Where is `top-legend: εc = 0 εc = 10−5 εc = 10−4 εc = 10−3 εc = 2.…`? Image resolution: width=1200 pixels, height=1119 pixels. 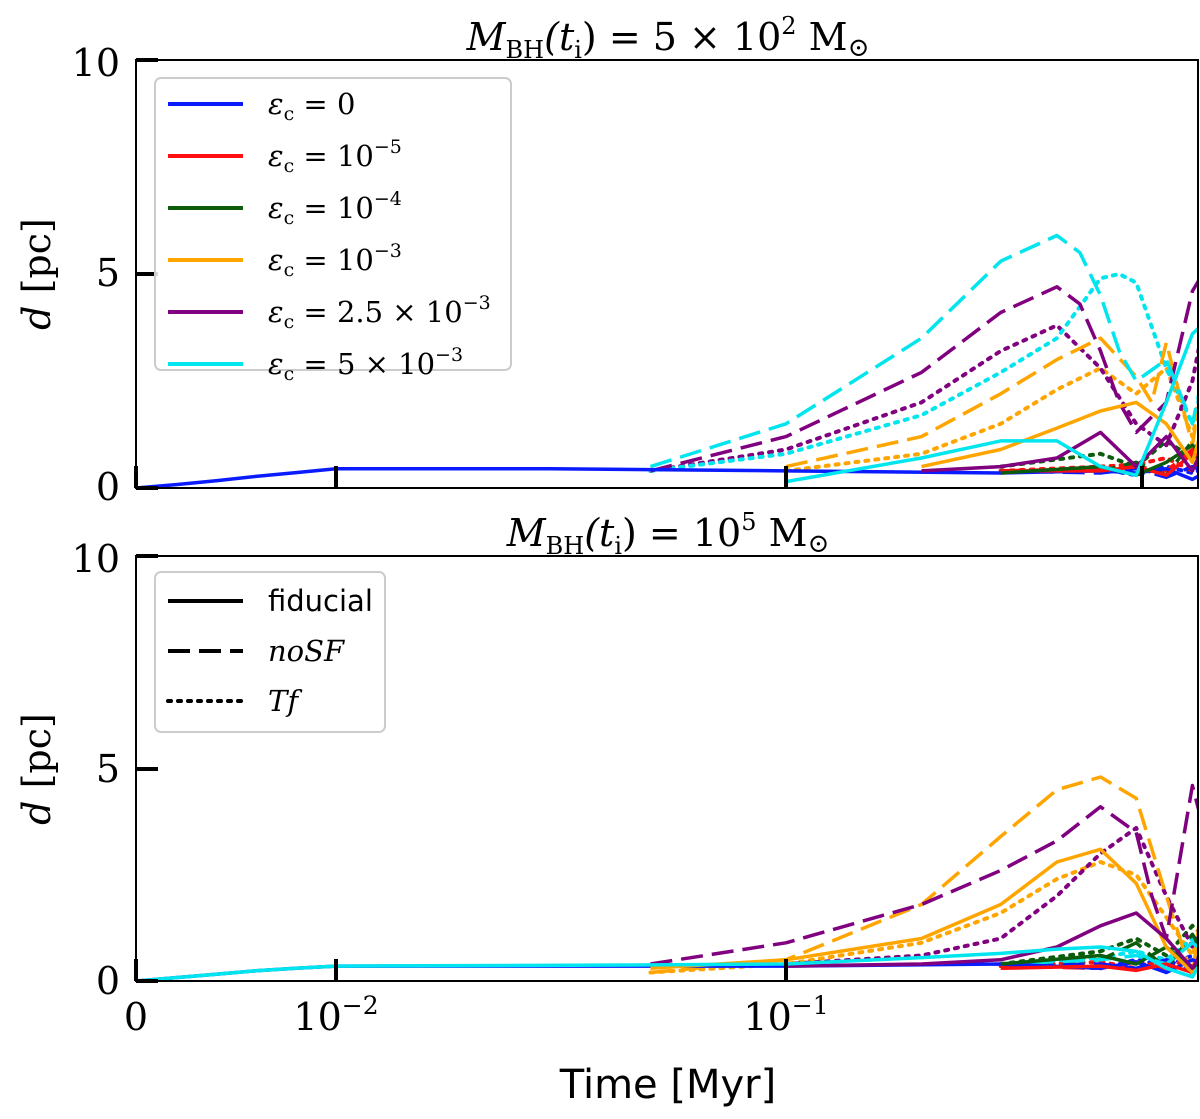
top-legend: εc = 0 εc = 10−5 εc = 10−4 εc = 10−3 εc = 2.… is located at coordinates (333, 231).